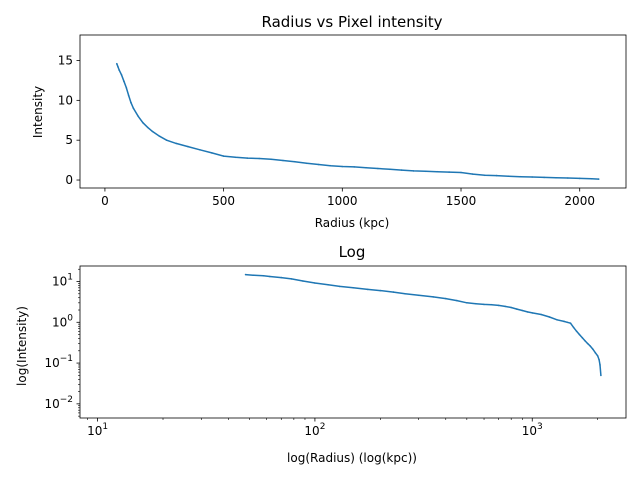 The height and width of the screenshot is (480, 640). What do you see at coordinates (223, 201) in the screenshot?
I see `chart-1-x-tick-label: 500` at bounding box center [223, 201].